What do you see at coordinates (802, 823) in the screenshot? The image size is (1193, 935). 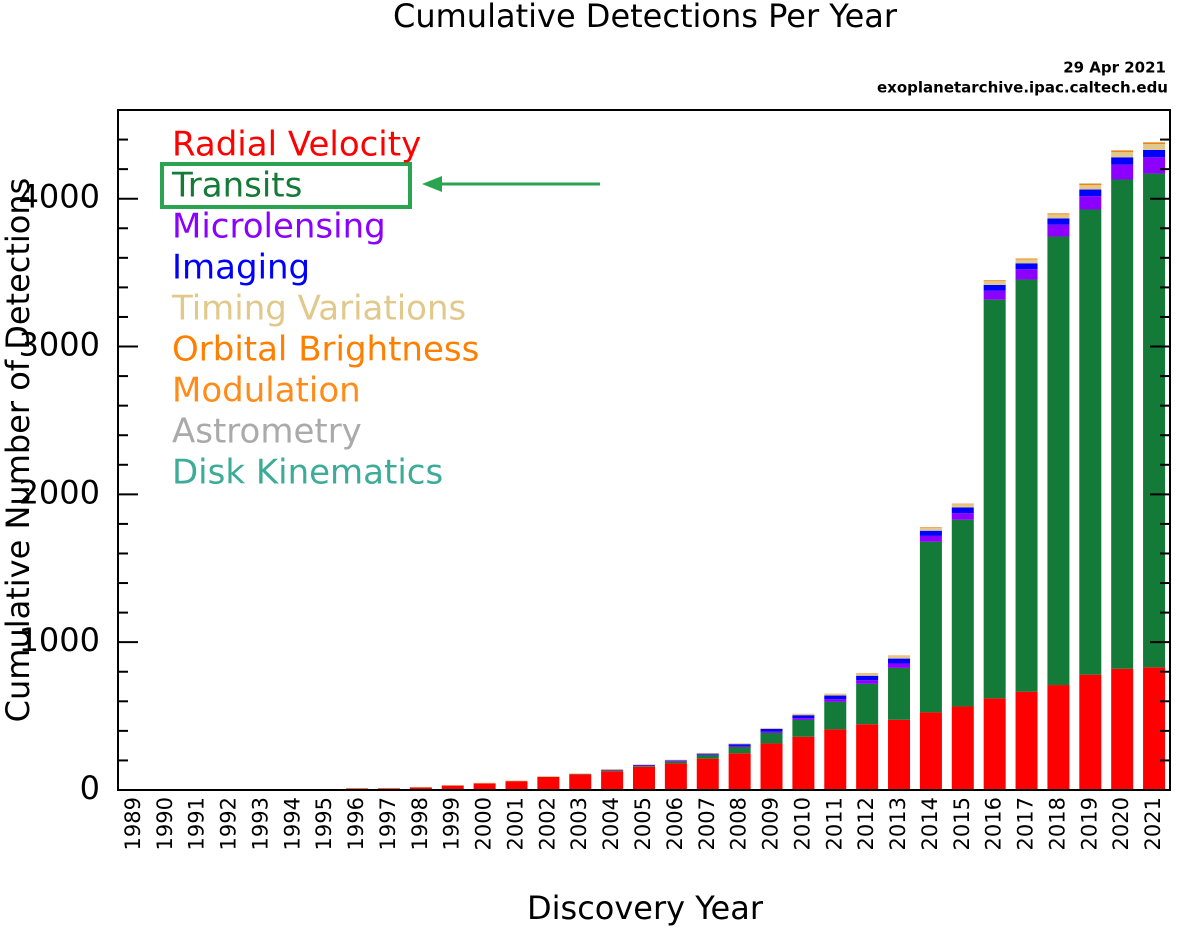 I see `x-tick-label: 2010` at bounding box center [802, 823].